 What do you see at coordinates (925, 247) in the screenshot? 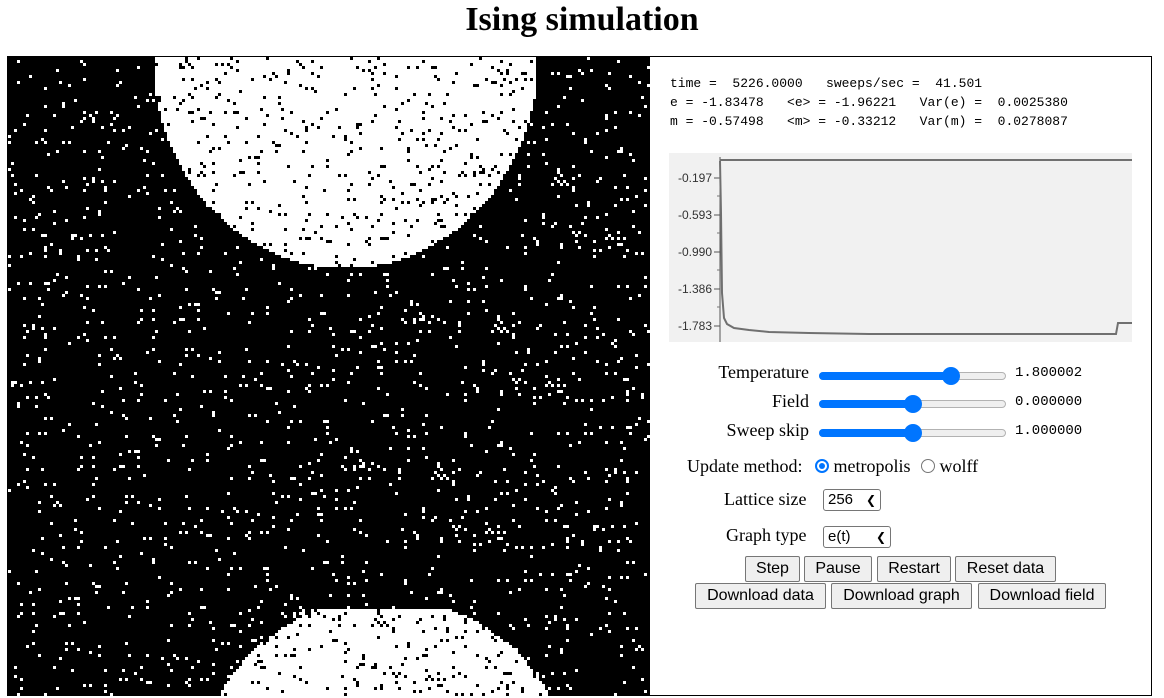
I see `energy-series-line` at bounding box center [925, 247].